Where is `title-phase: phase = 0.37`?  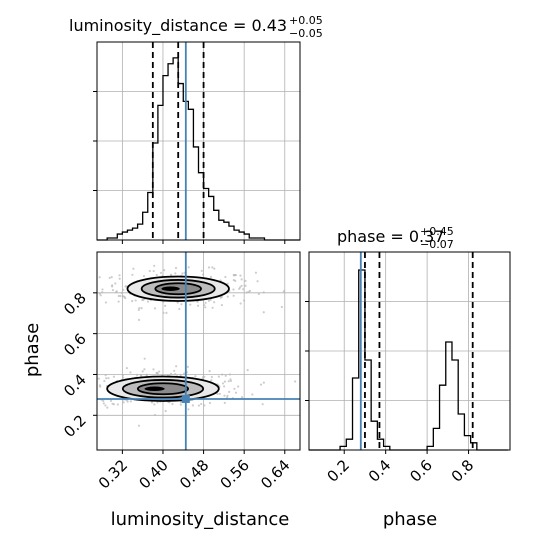
title-phase: phase = 0.37 is located at coordinates (390, 236).